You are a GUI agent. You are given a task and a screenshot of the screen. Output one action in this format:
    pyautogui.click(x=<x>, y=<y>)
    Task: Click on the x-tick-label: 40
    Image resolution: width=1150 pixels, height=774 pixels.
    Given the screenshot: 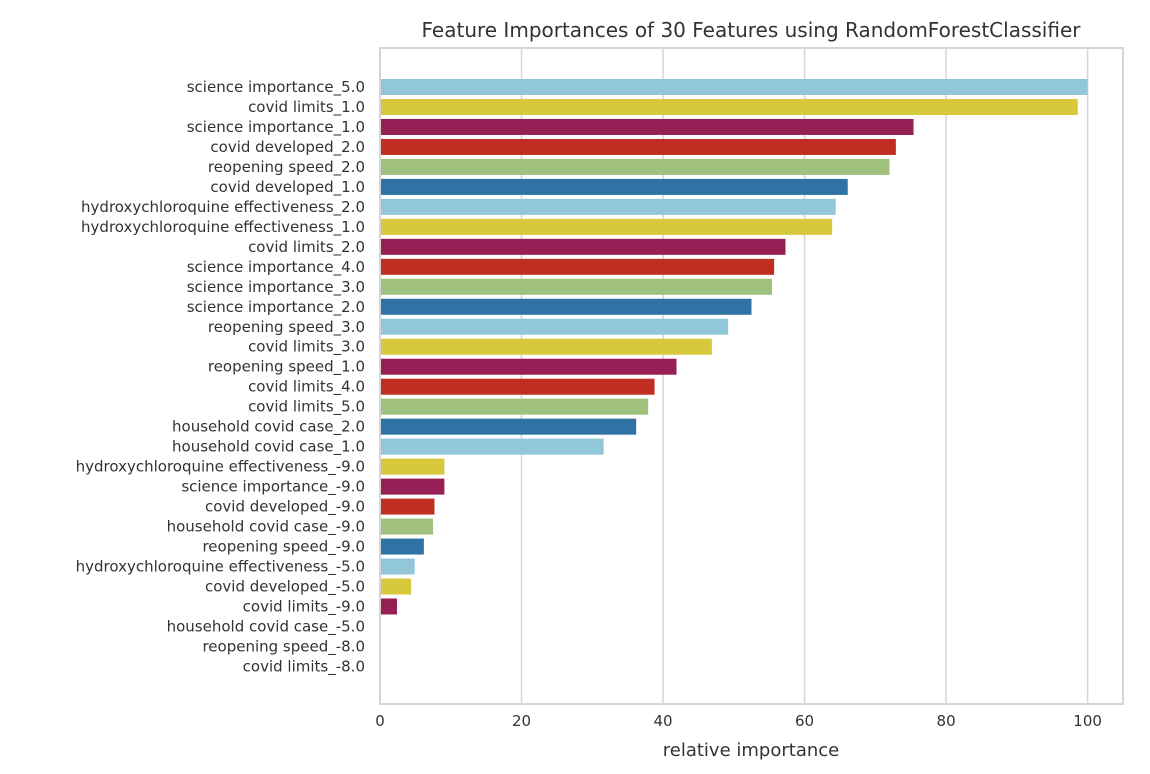 What is the action you would take?
    pyautogui.click(x=663, y=721)
    